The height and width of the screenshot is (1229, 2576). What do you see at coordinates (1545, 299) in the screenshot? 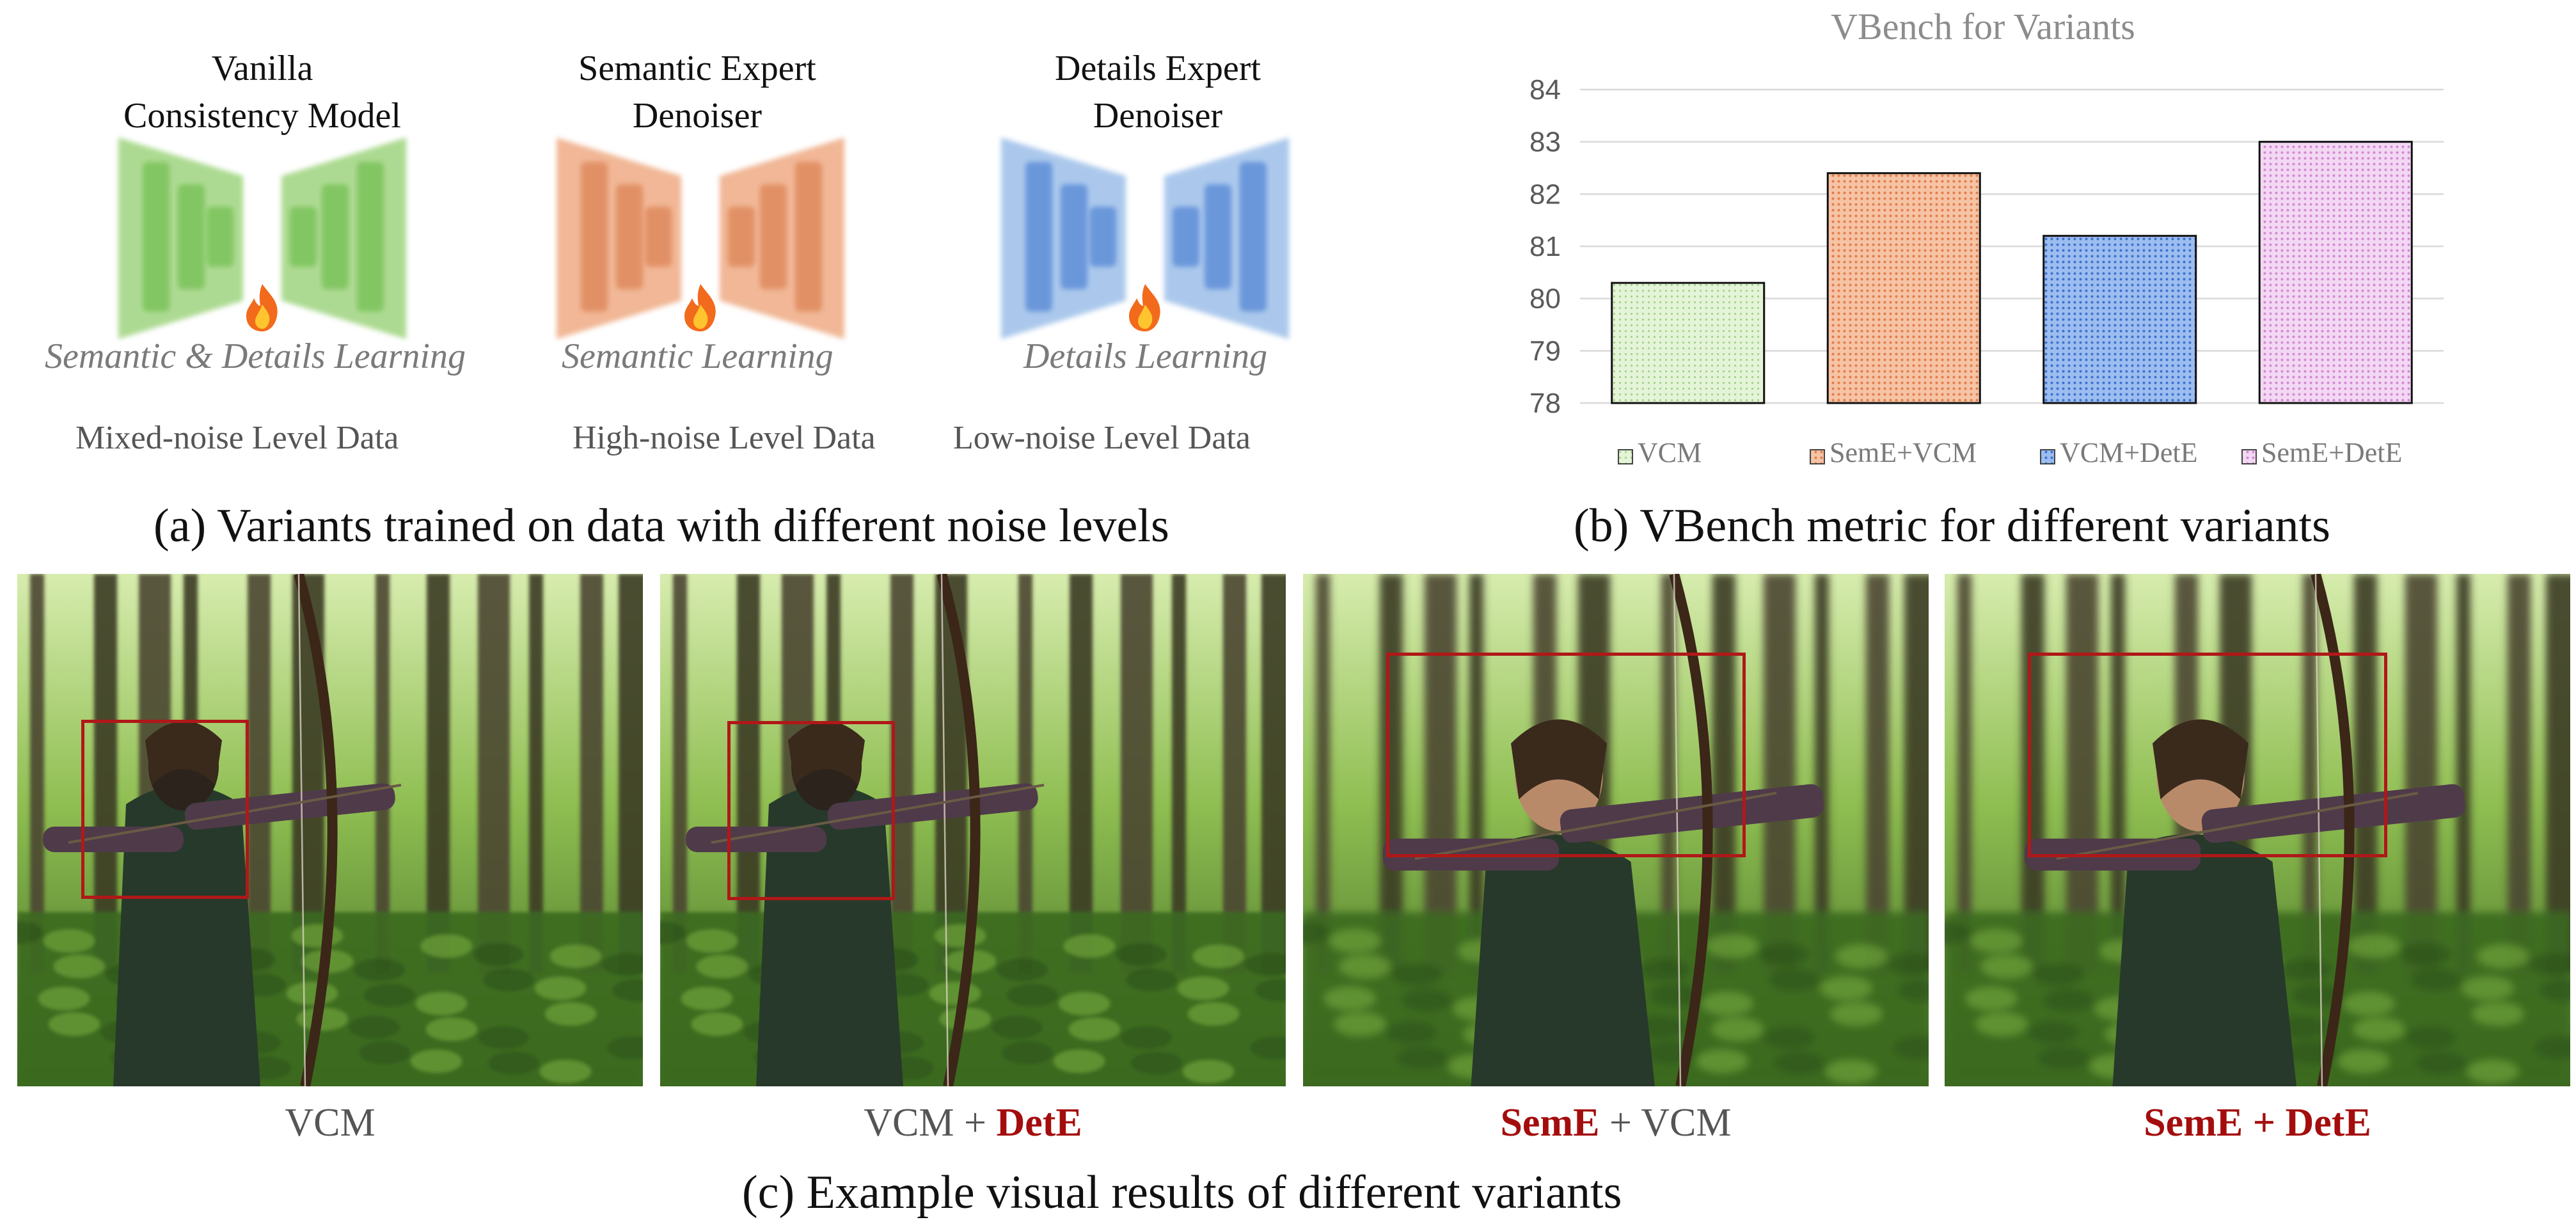
I see `y-tick-label: 80` at bounding box center [1545, 299].